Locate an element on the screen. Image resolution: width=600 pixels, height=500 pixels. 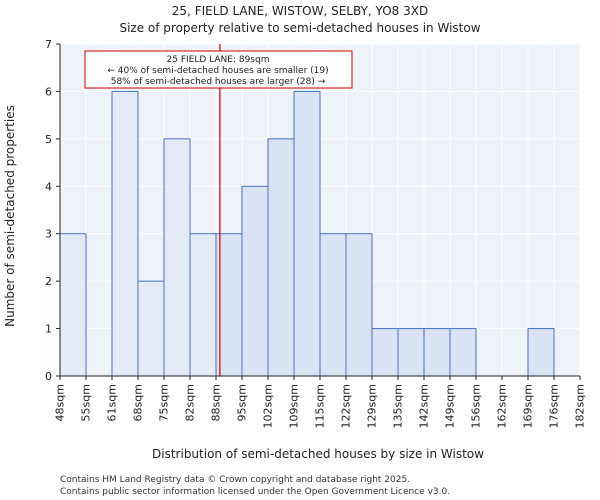
x-tick-label-149sqm: 149sqm is located at coordinates (450, 406).